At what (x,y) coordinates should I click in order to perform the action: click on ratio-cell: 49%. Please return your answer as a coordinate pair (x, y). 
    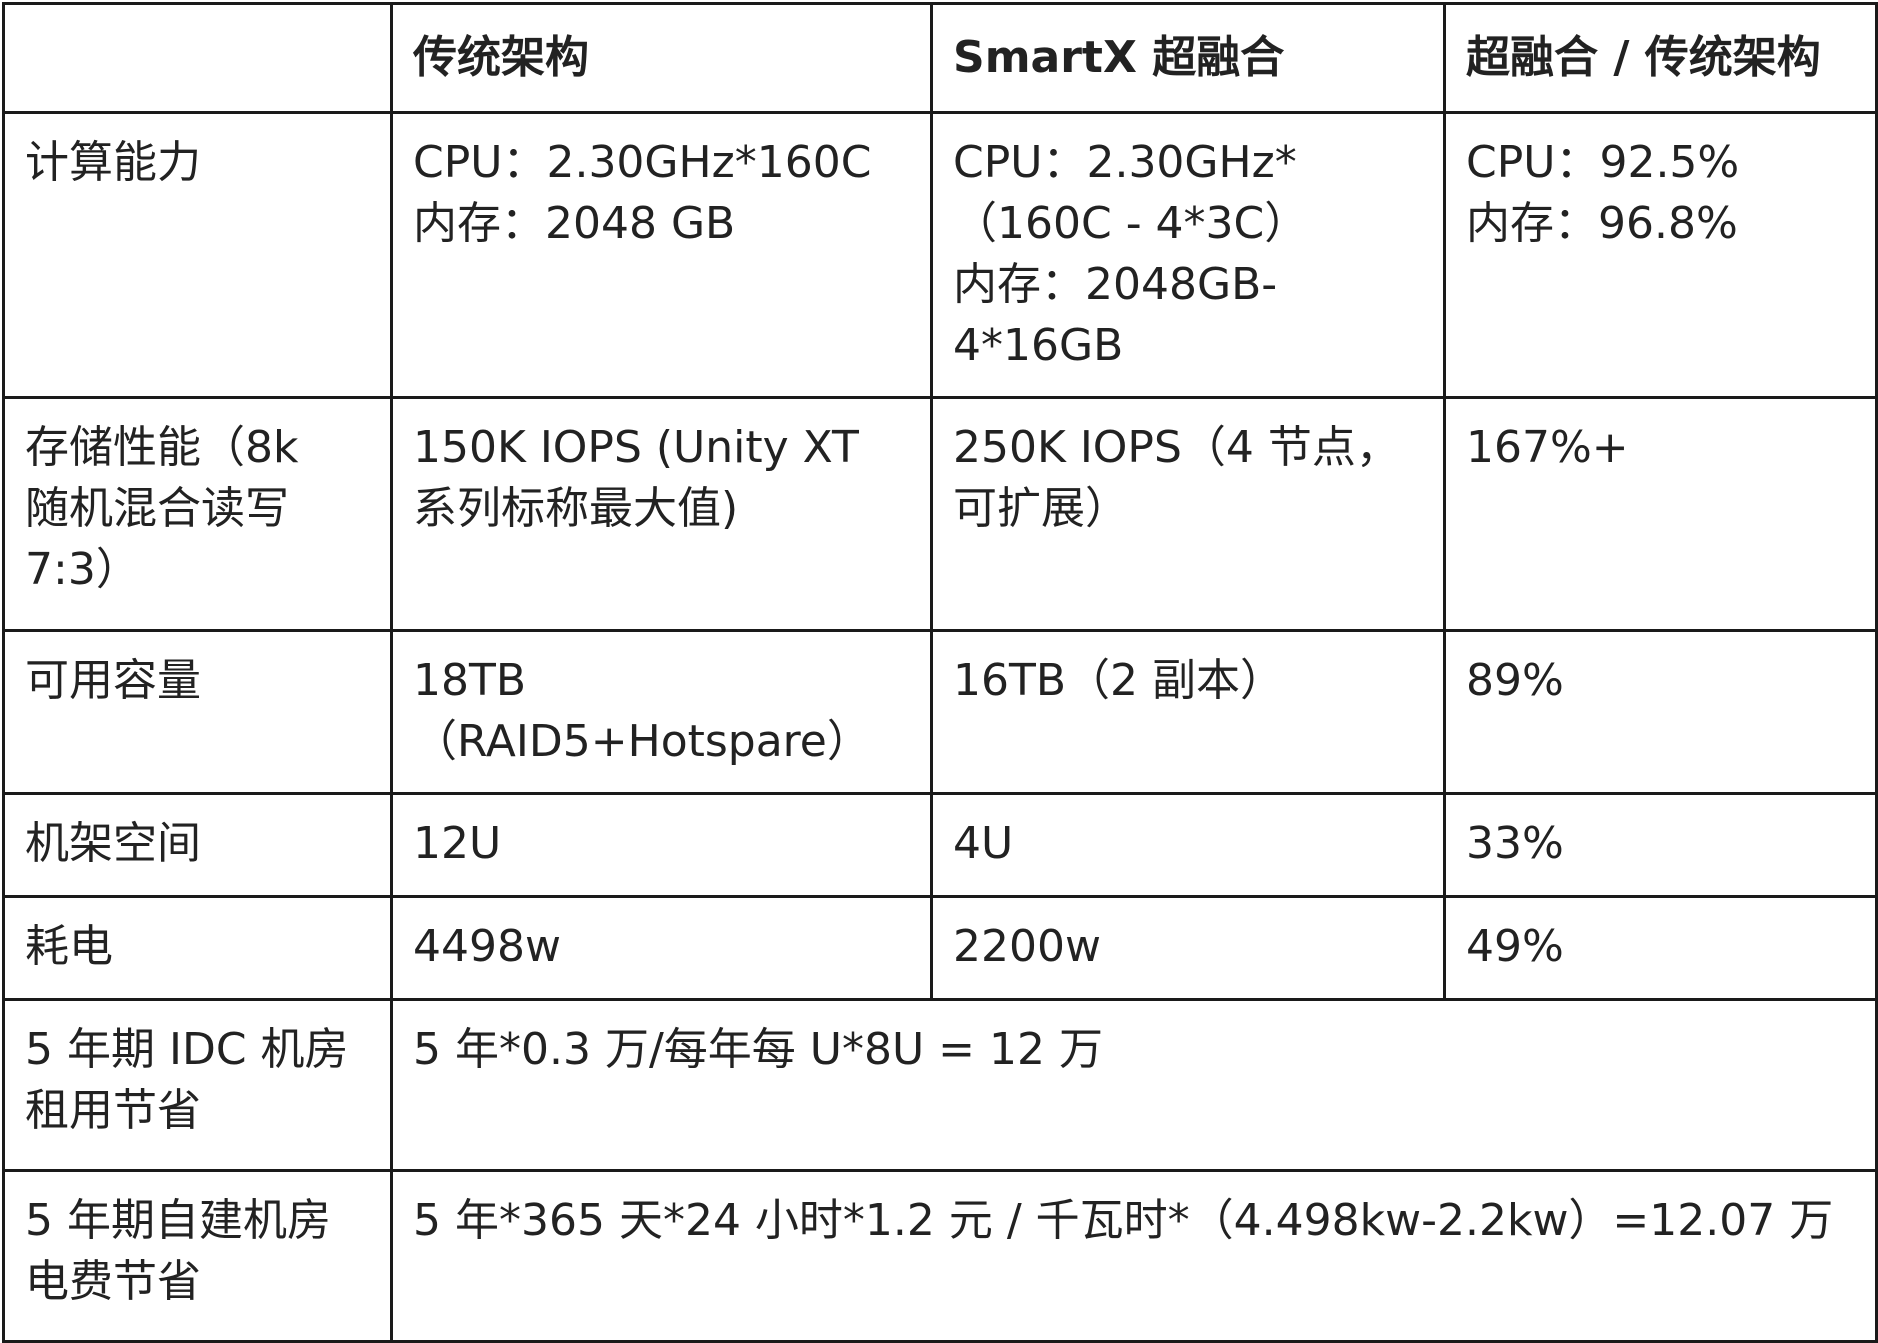
    Looking at the image, I should click on (1660, 948).